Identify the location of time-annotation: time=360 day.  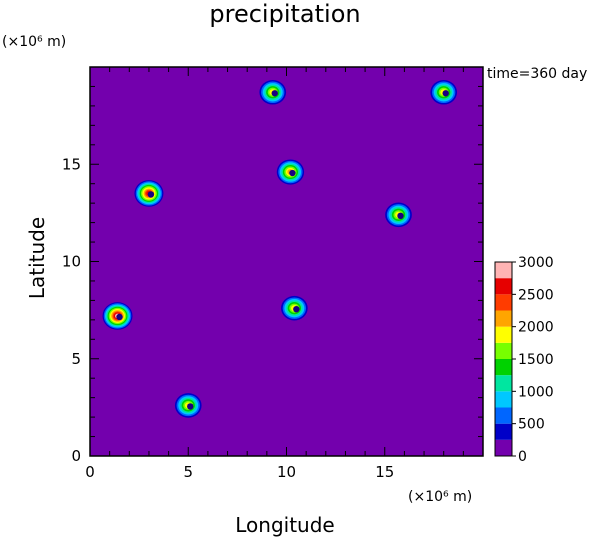
(537, 74).